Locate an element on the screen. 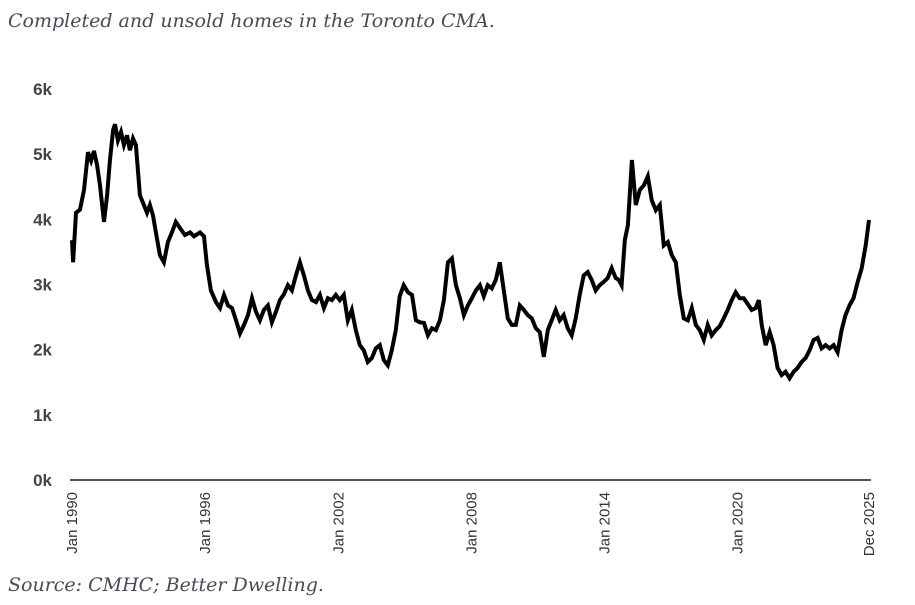 The height and width of the screenshot is (605, 915). y-axis-ticks: 0k 1k 2k 3k 4k 5k 6k is located at coordinates (42, 285).